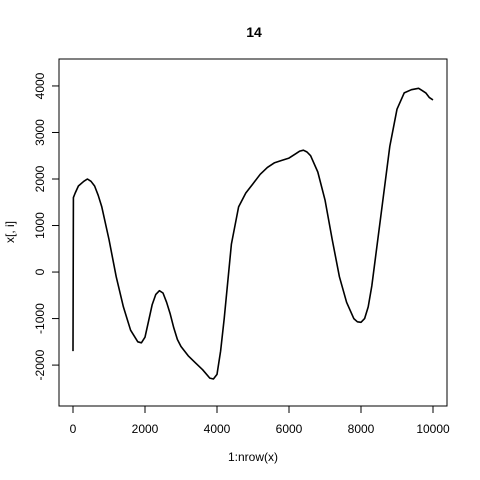 This screenshot has width=480, height=480. What do you see at coordinates (217, 429) in the screenshot?
I see `x-tick-label: 4000` at bounding box center [217, 429].